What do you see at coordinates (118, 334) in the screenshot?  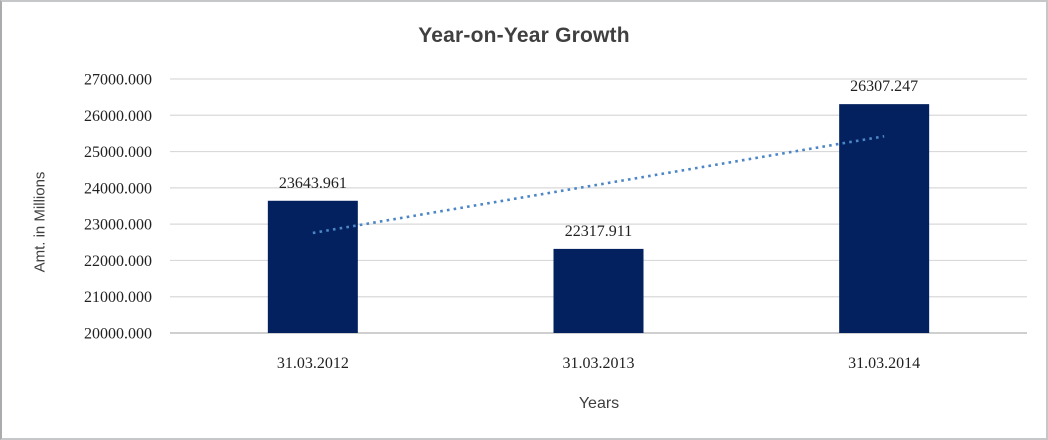 I see `y-tick-label: 20000.000` at bounding box center [118, 334].